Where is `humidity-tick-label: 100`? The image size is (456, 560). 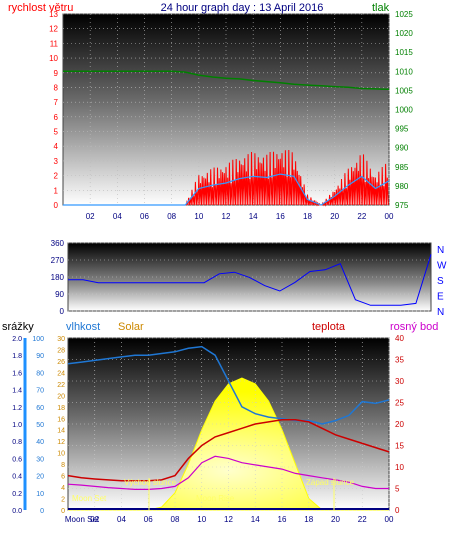
humidity-tick-label: 100 is located at coordinates (38, 339).